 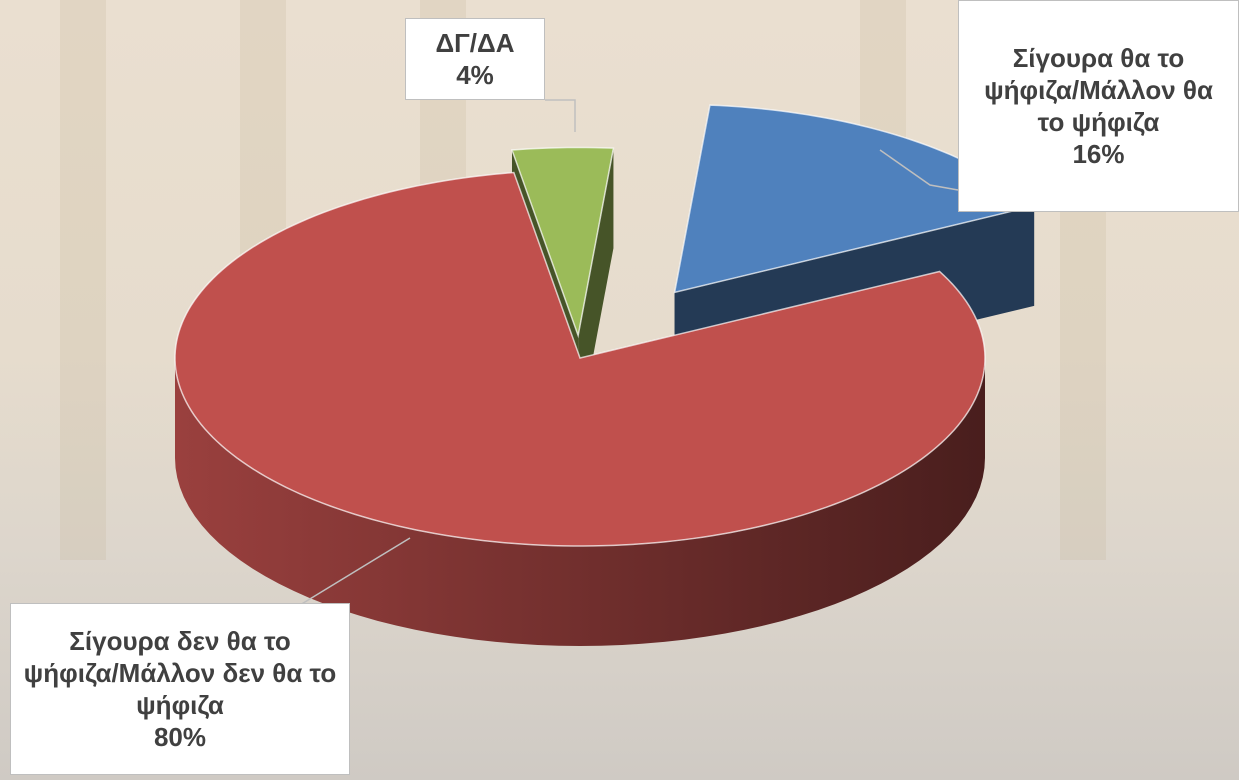 I want to click on value-label: 80%, so click(x=180, y=737).